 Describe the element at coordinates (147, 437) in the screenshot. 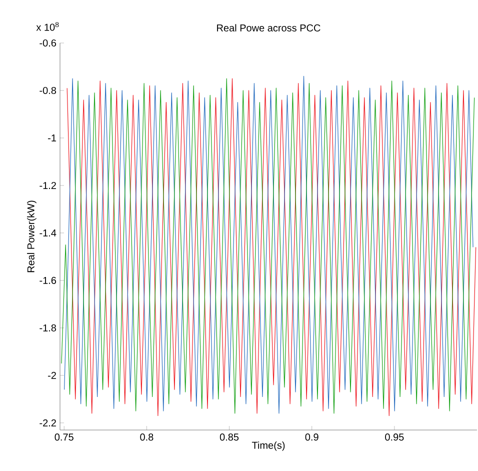

I see `x-tick-label: 0.8` at that location.